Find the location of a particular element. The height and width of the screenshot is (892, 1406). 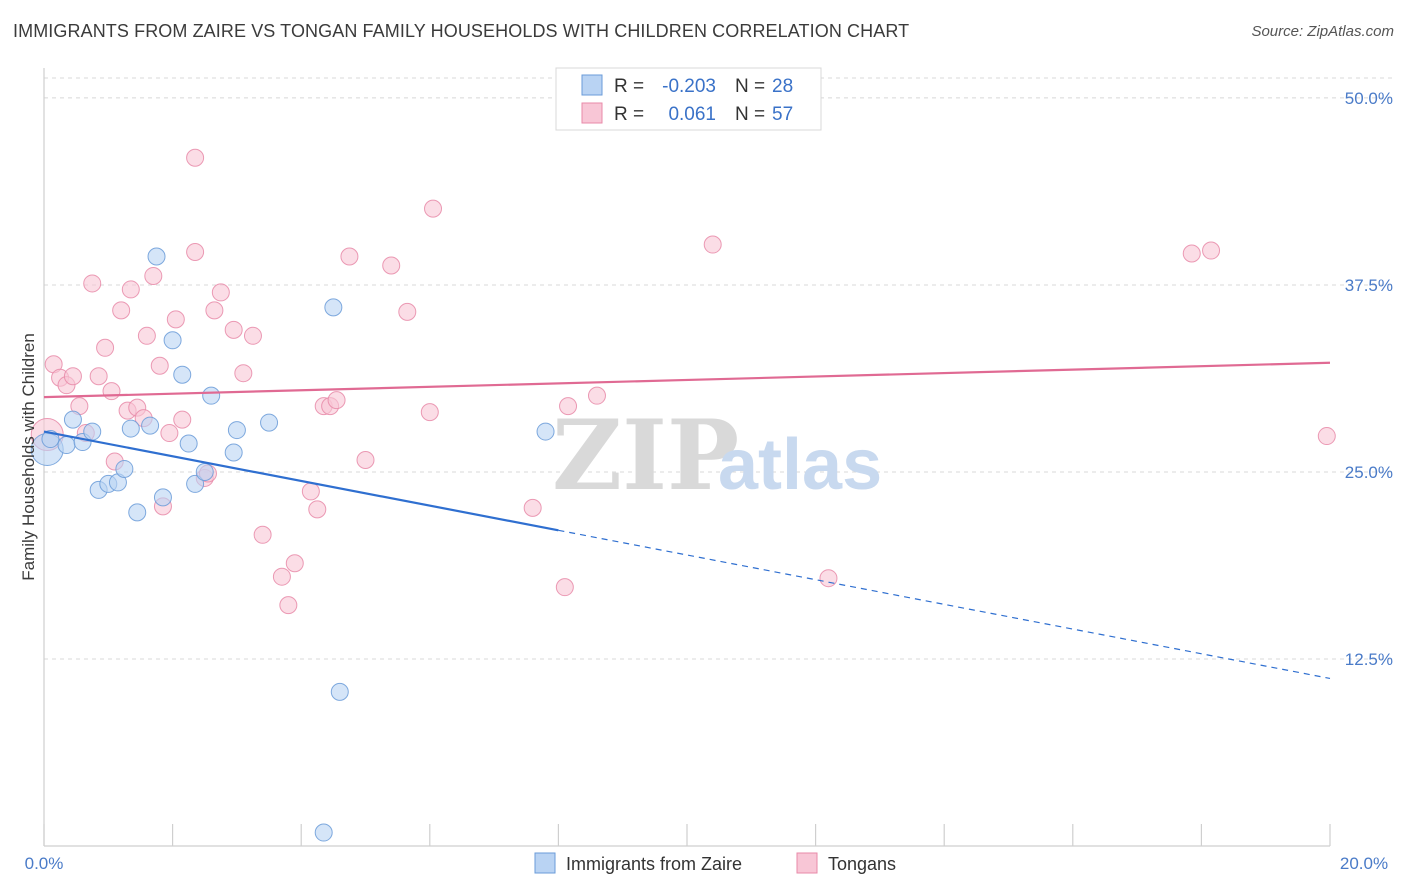

trend-tongan is located at coordinates (687, 380).